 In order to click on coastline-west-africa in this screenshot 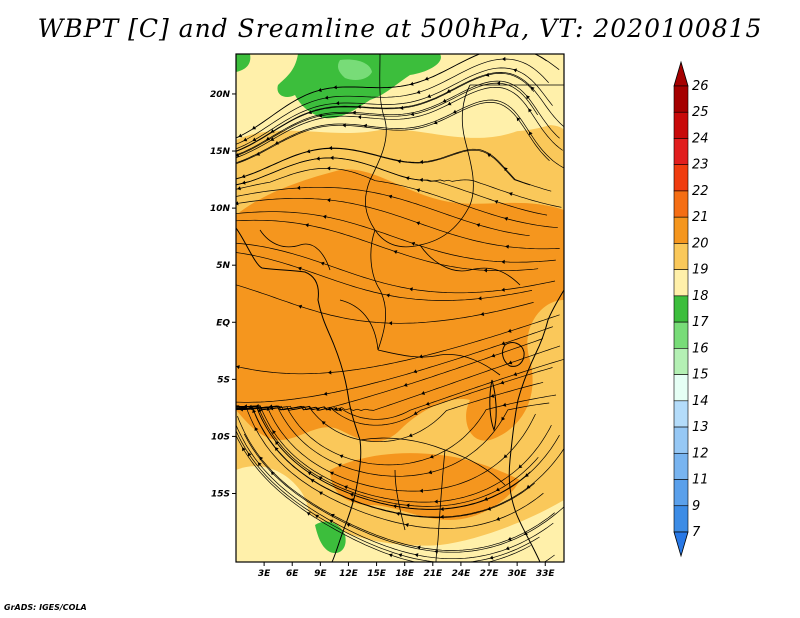, I will do `click(299, 394)`.